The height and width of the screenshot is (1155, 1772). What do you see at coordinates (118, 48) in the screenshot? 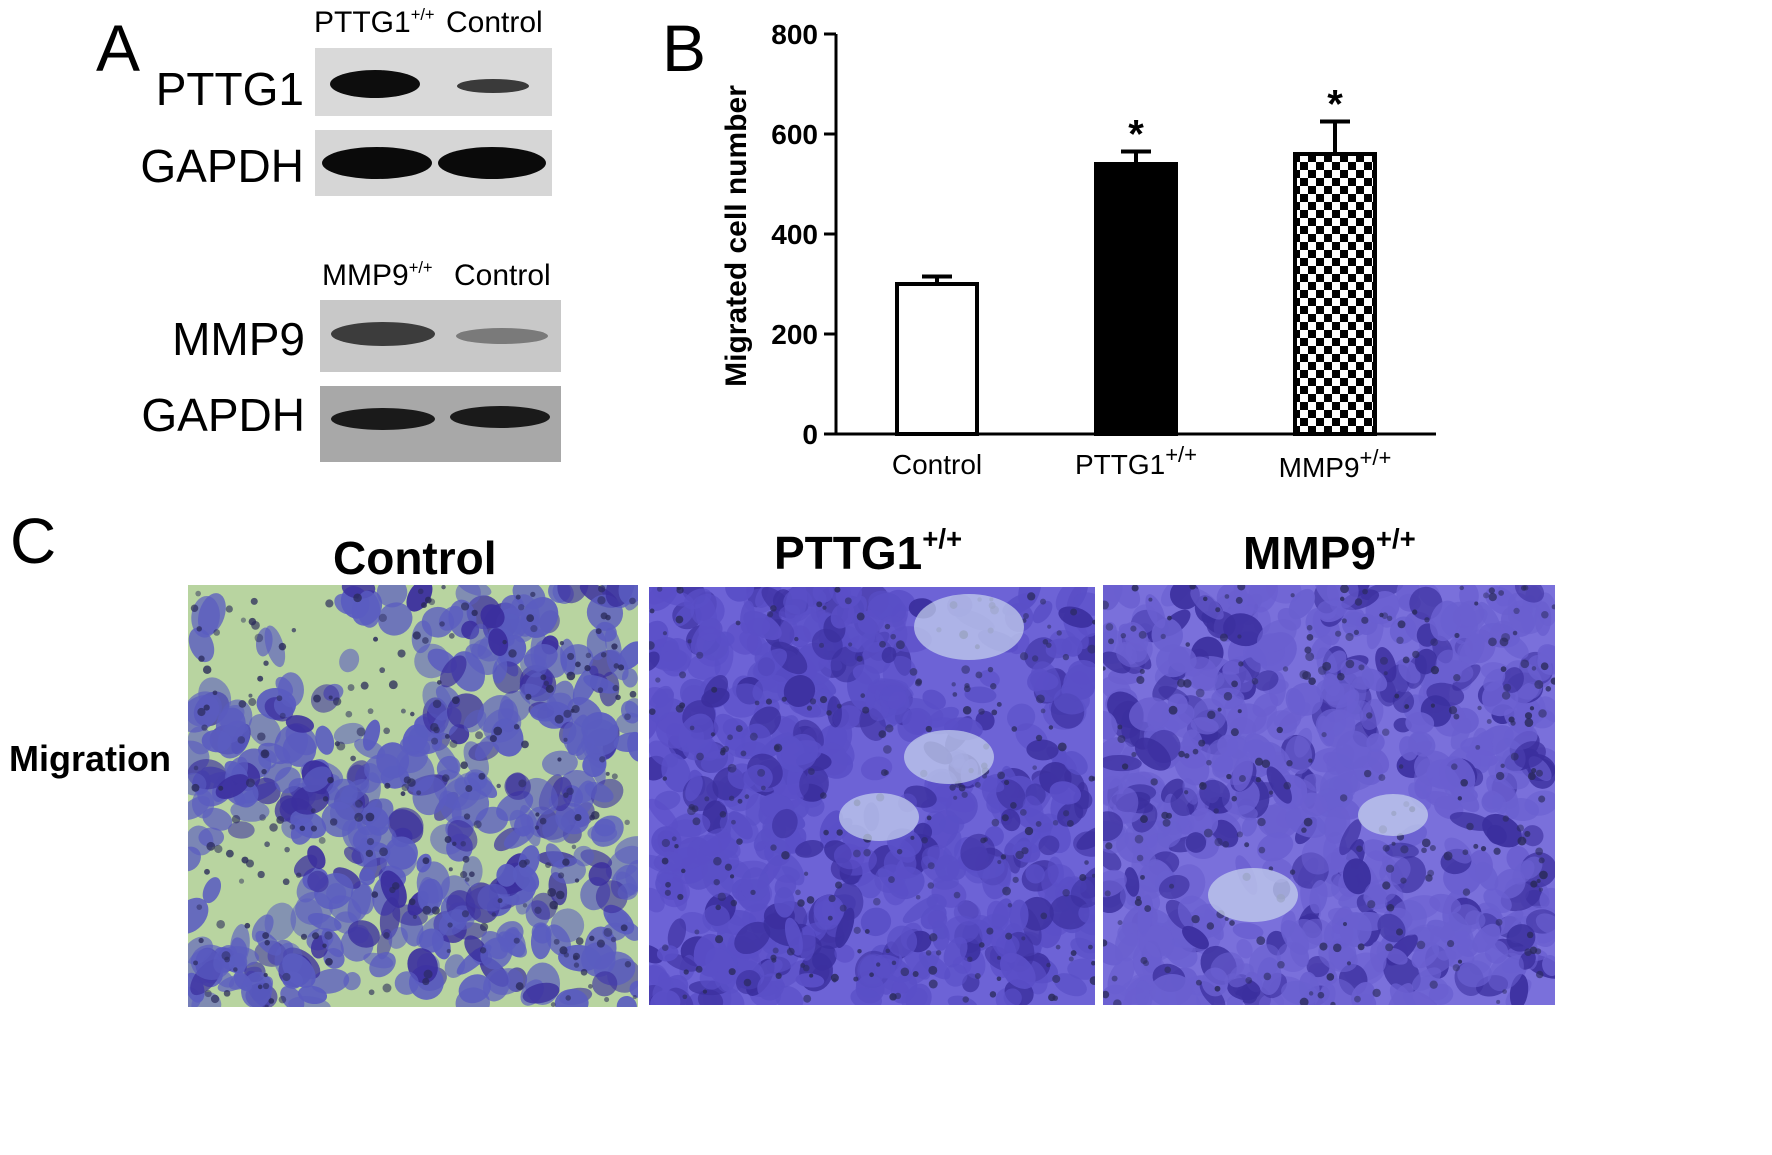
I see `panel-a-letter: A` at bounding box center [118, 48].